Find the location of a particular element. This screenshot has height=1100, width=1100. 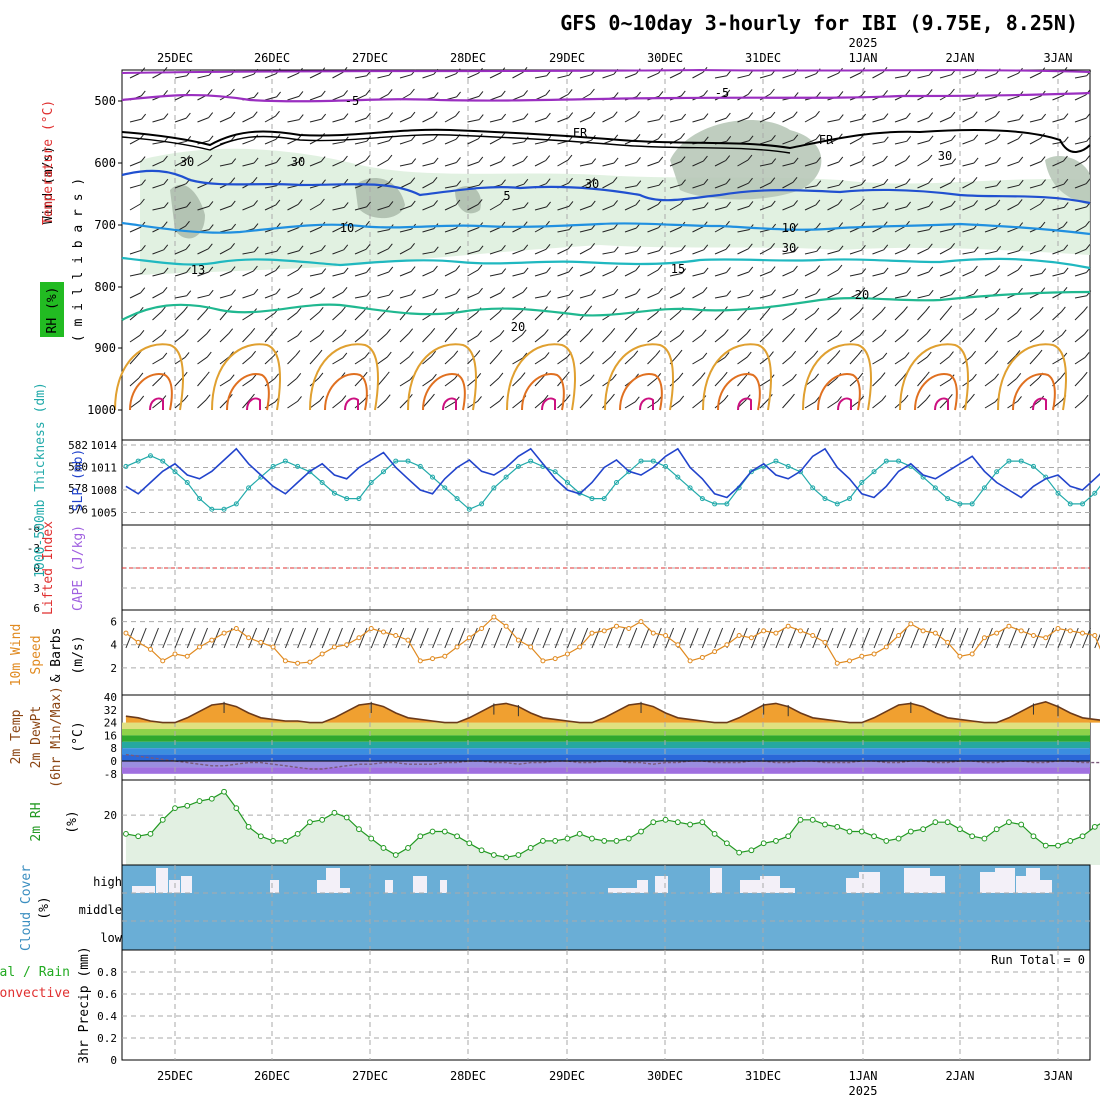

top-date-label: 3JAN is located at coordinates (1058, 58).